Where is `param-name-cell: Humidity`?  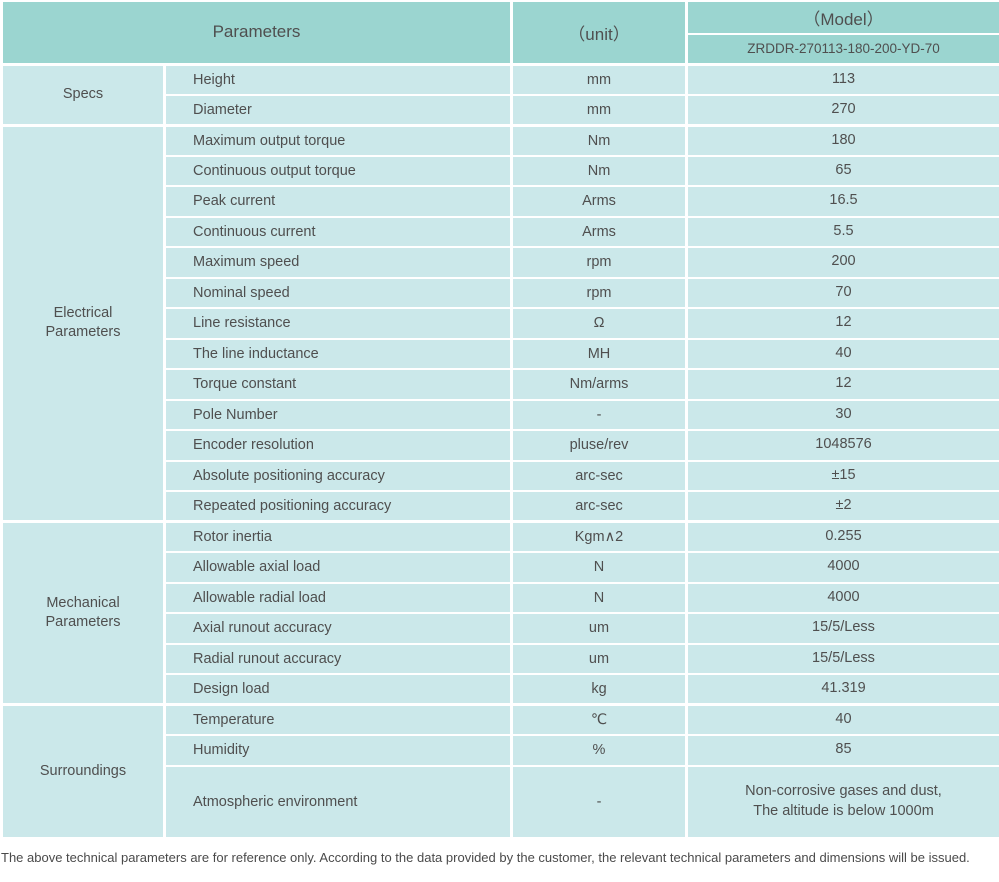
param-name-cell: Humidity is located at coordinates (338, 750).